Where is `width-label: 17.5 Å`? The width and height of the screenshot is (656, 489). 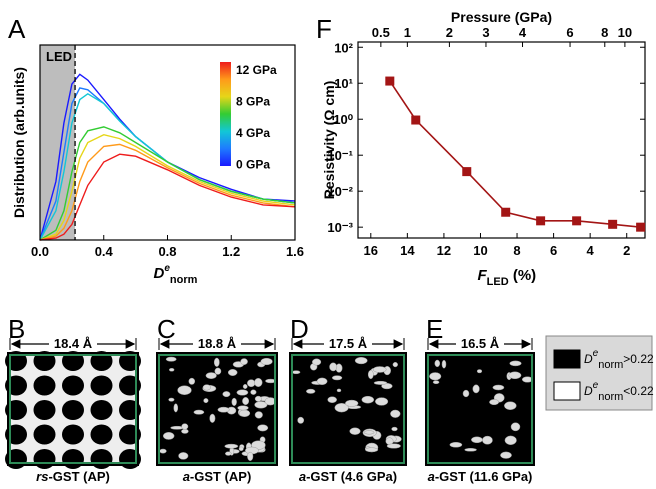
width-label: 17.5 Å is located at coordinates (348, 343).